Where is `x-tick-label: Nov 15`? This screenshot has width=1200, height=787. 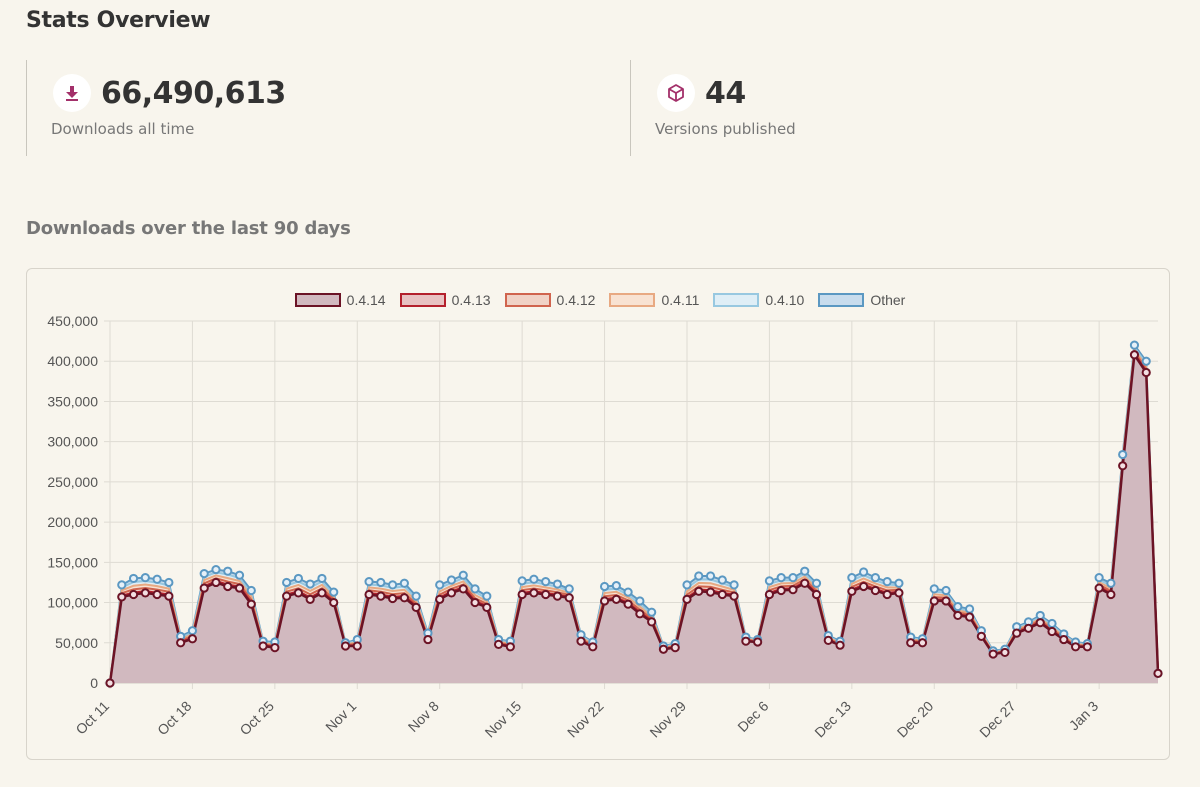
x-tick-label: Nov 15 is located at coordinates (503, 719).